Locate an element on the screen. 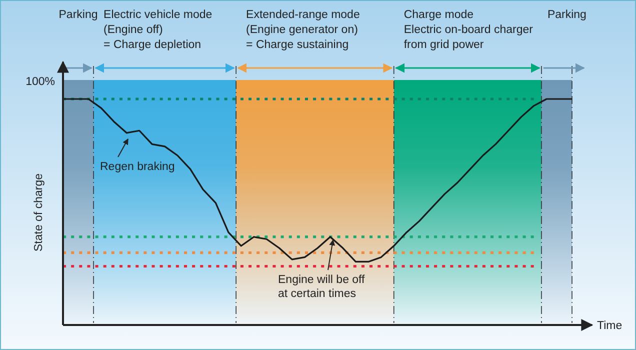 The width and height of the screenshot is (636, 350). text: 100% is located at coordinates (40, 82).